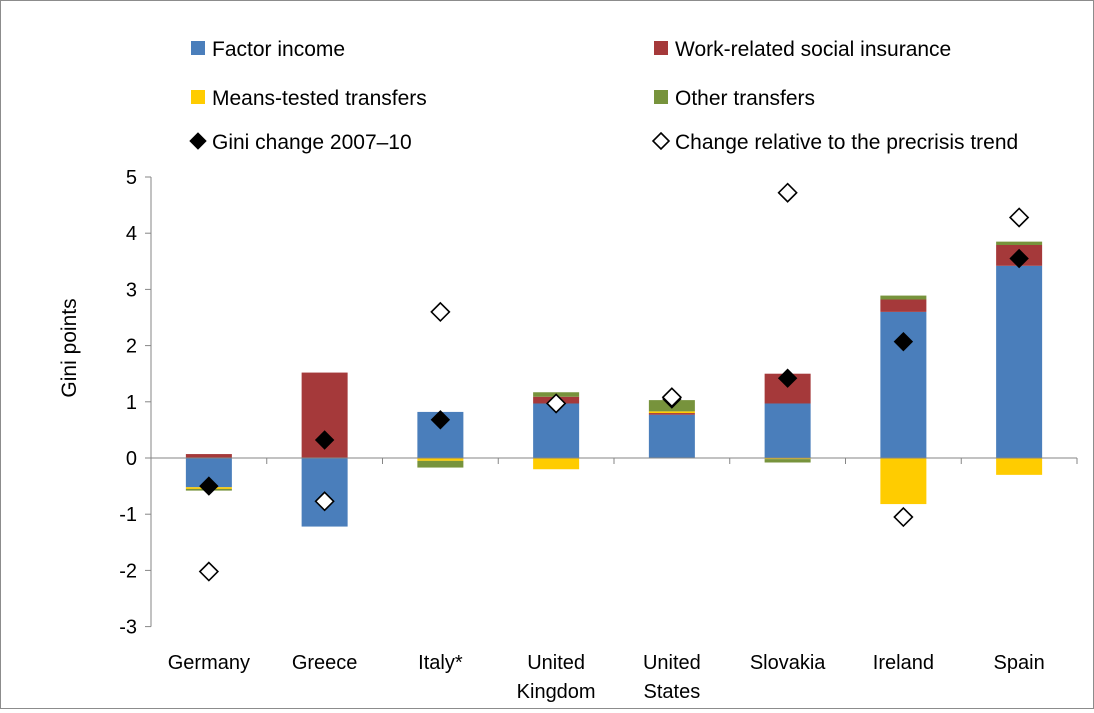 This screenshot has height=713, width=1094. What do you see at coordinates (903, 305) in the screenshot?
I see `bar-work-related-social-insurance-ireland` at bounding box center [903, 305].